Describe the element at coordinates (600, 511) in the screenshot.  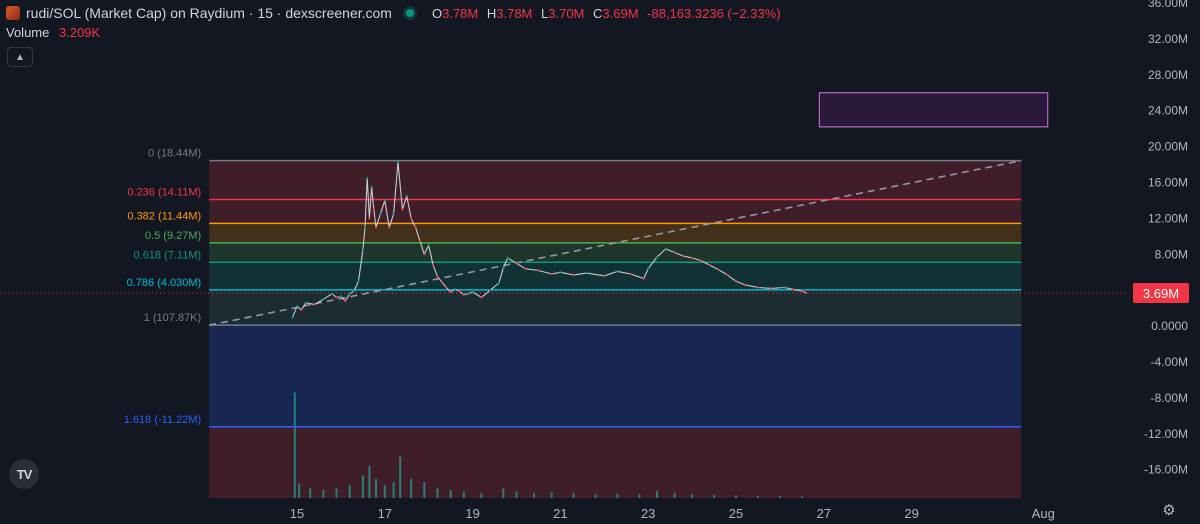
I see `time-axis` at that location.